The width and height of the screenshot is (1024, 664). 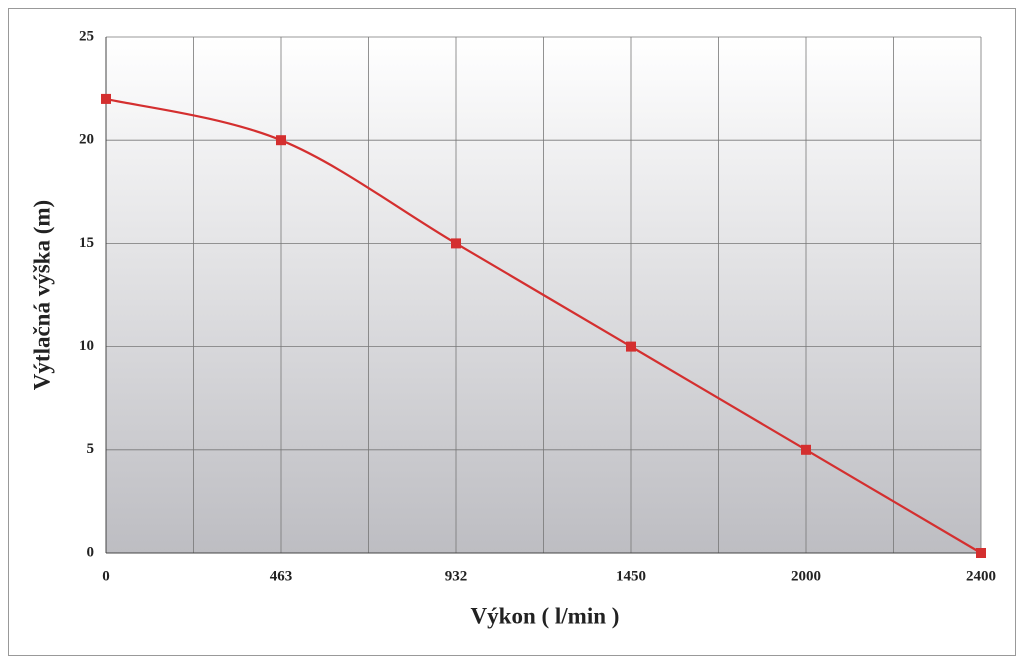 What do you see at coordinates (86, 346) in the screenshot?
I see `y-tick-label: 10` at bounding box center [86, 346].